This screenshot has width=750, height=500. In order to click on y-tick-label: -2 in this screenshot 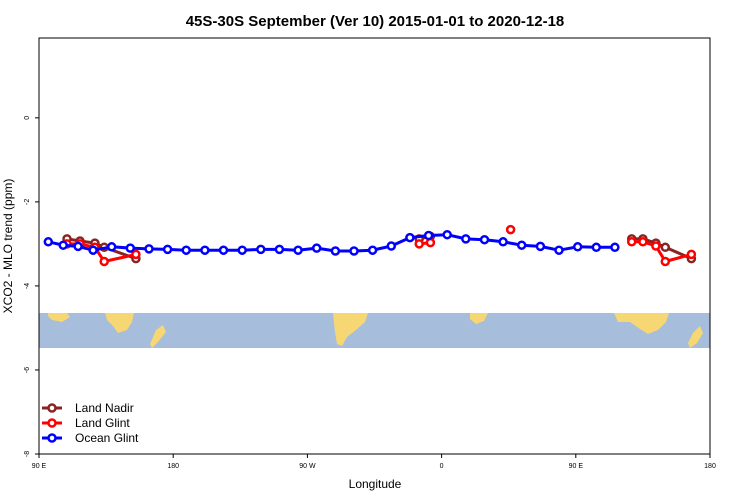, I will do `click(27, 202)`.